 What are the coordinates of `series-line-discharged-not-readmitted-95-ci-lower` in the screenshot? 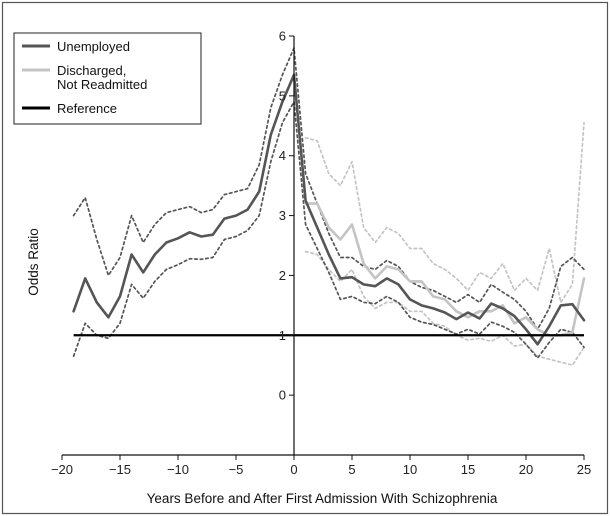 It's located at (444, 308).